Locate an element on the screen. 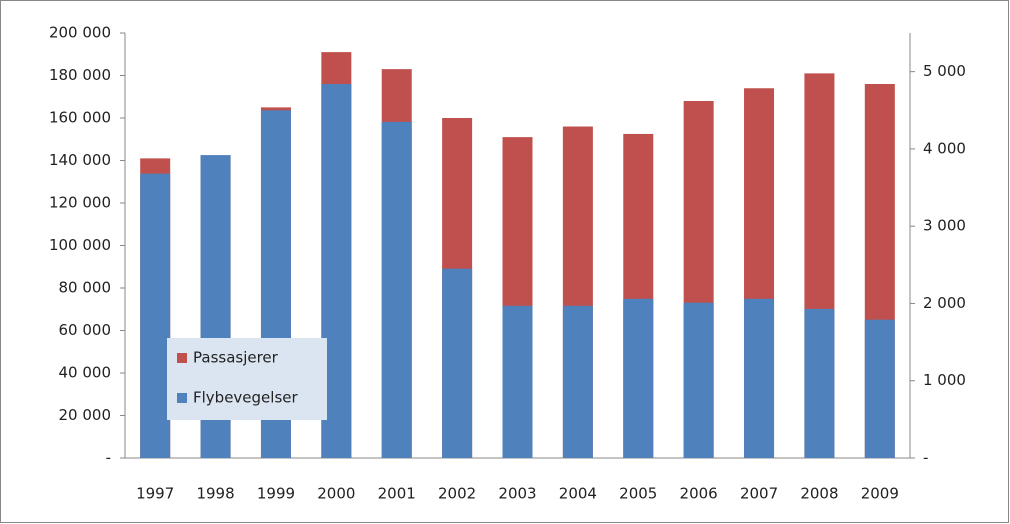  x-tick-label: 2007 is located at coordinates (759, 494).